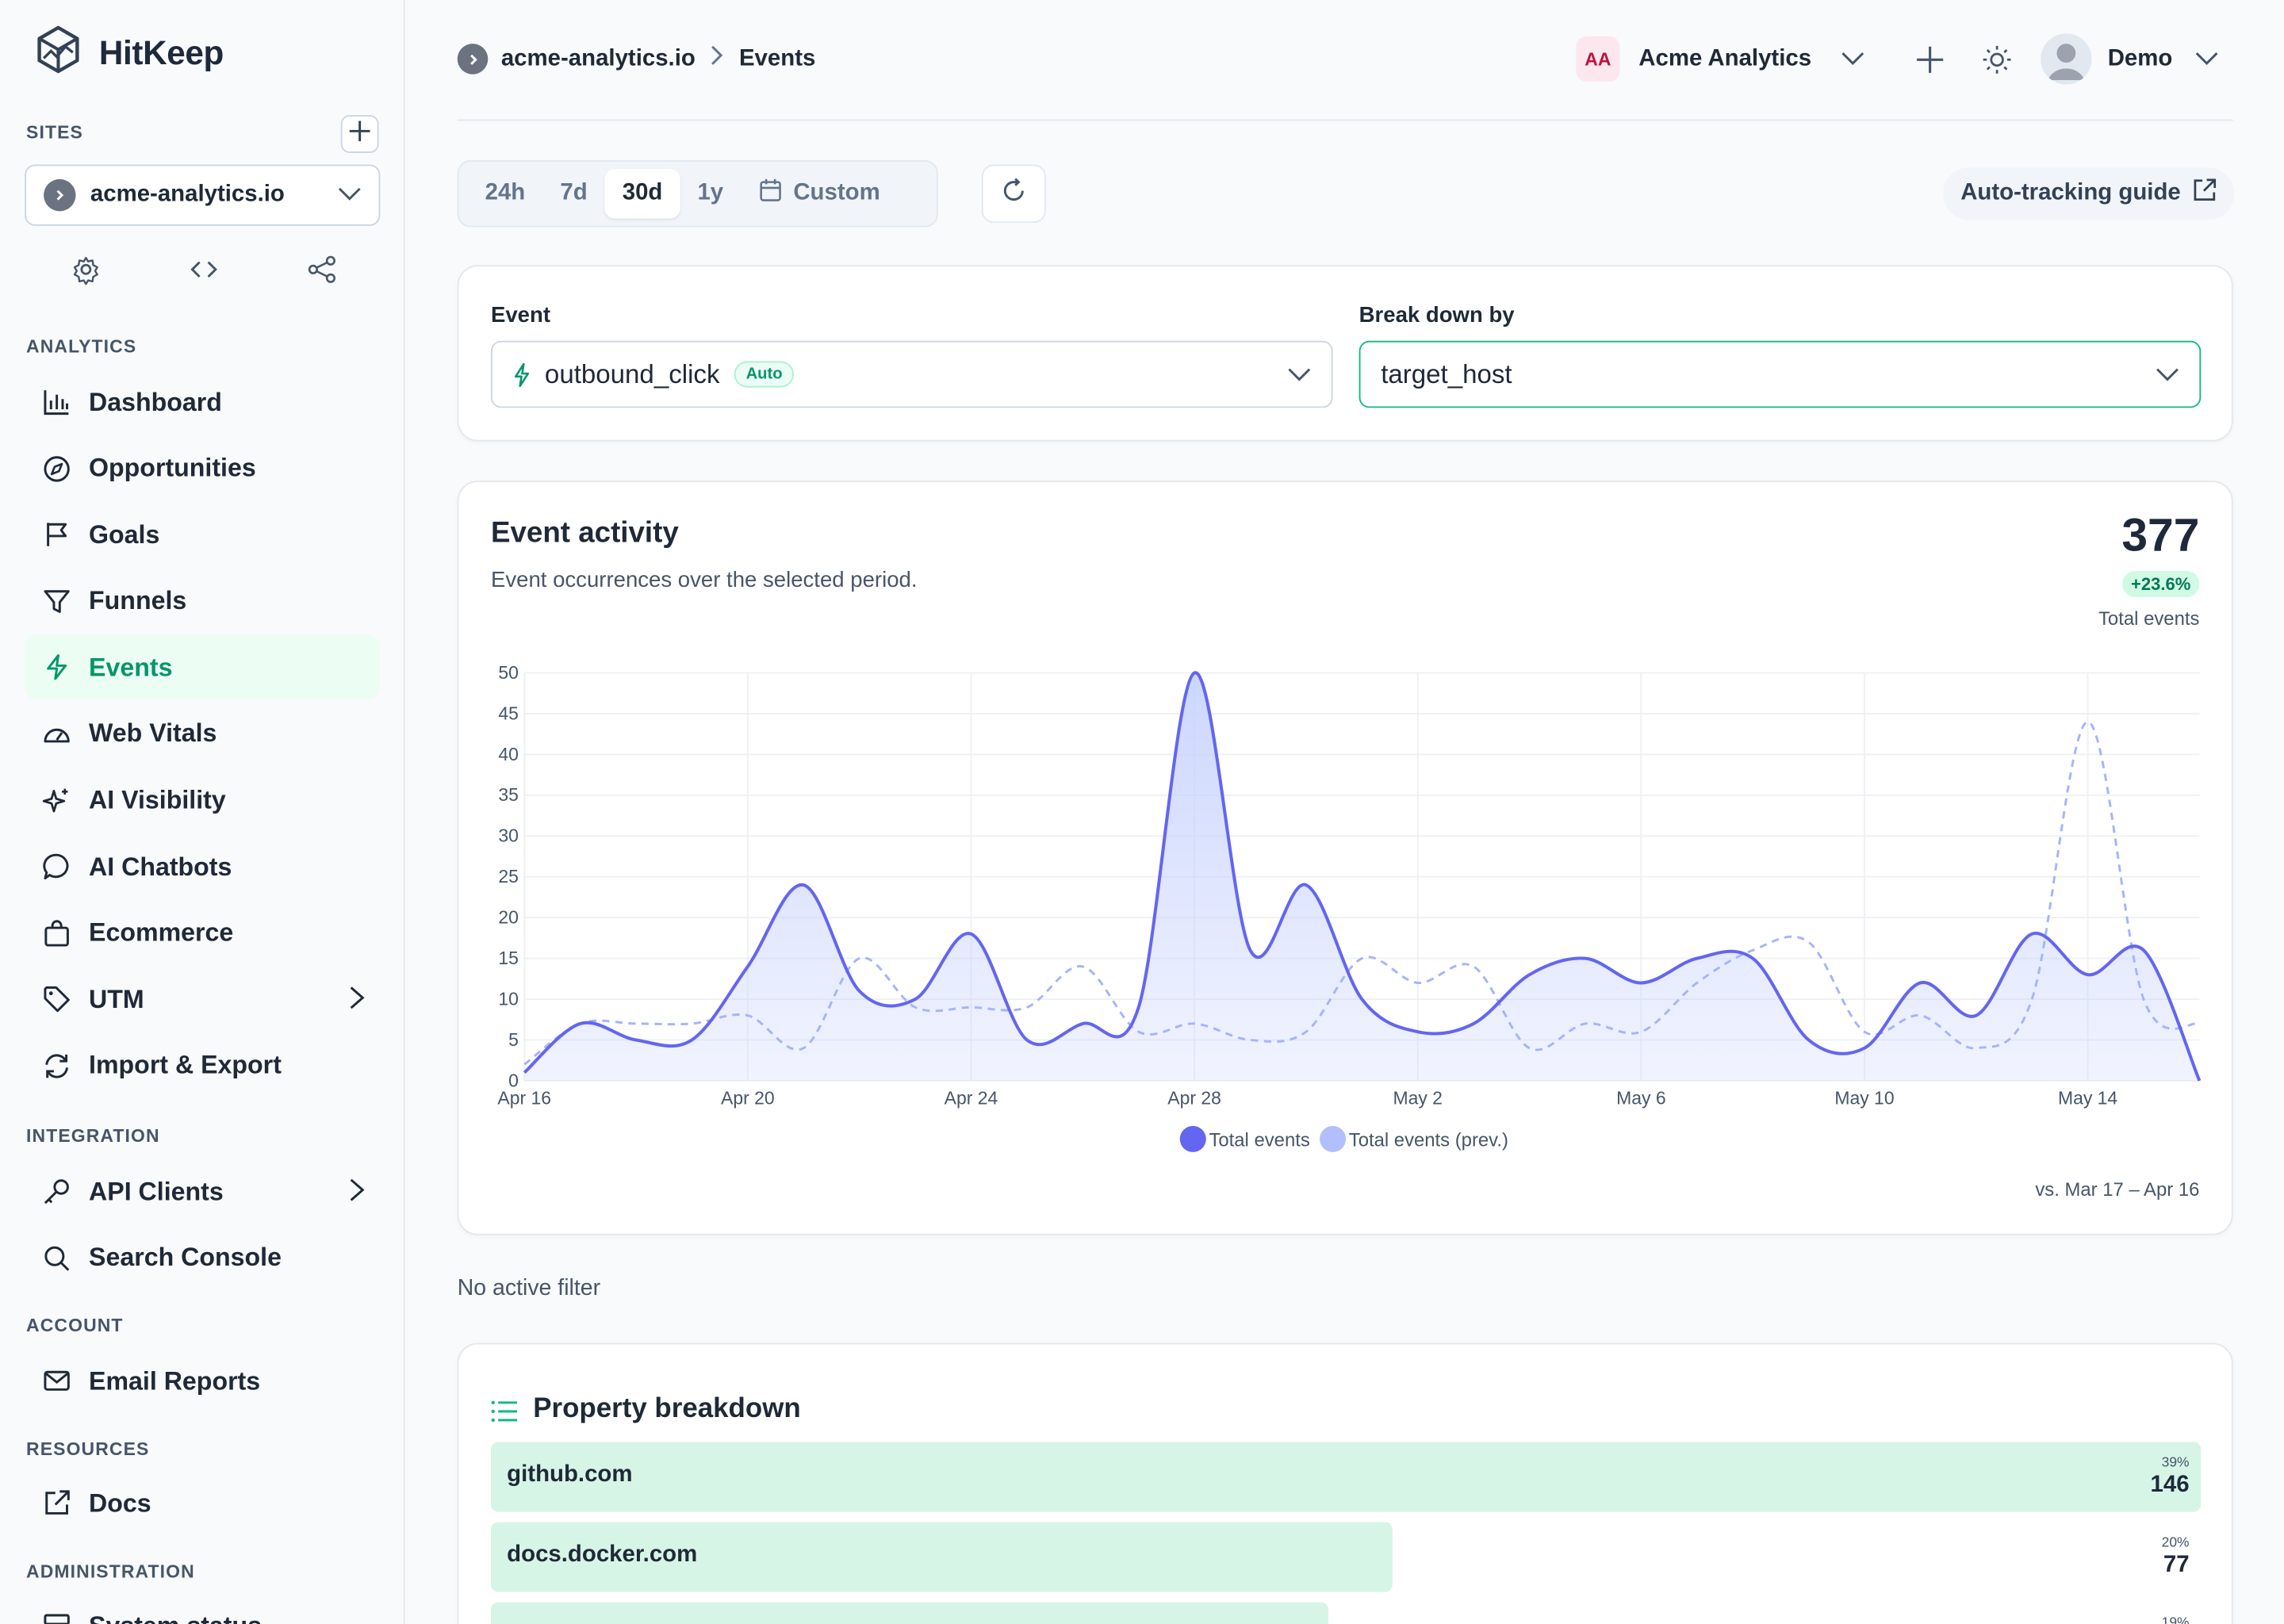 The image size is (2284, 1624). Describe the element at coordinates (203, 667) in the screenshot. I see `sidebar-item-events: Events` at that location.